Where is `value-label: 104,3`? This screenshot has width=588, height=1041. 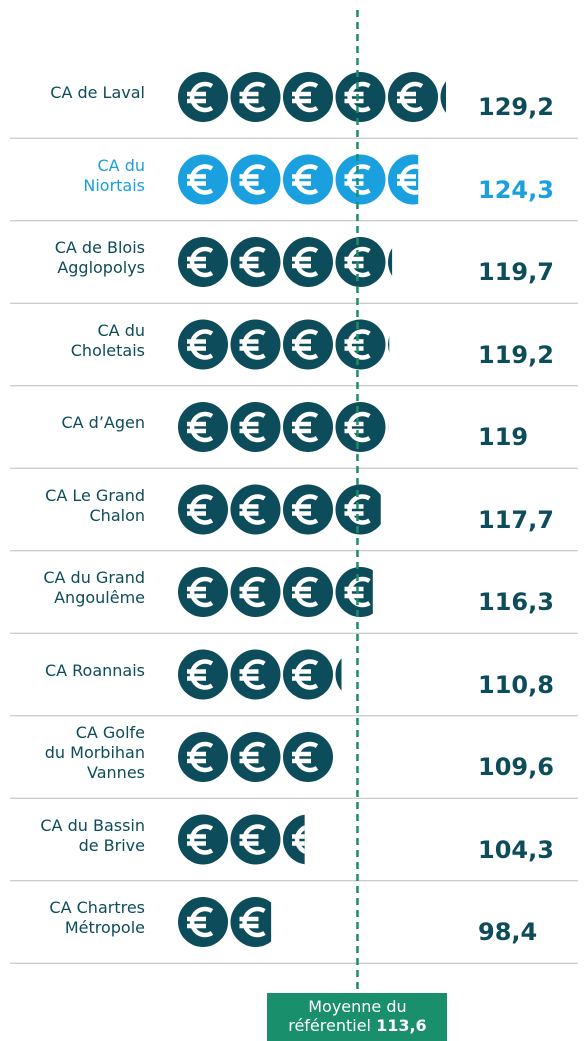 value-label: 104,3 is located at coordinates (516, 849).